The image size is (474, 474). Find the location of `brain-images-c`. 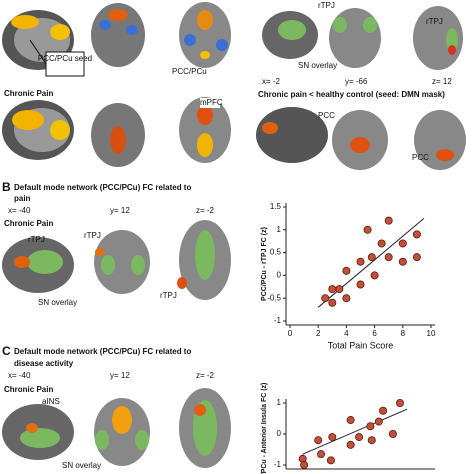

brain-images-c is located at coordinates (116, 428).